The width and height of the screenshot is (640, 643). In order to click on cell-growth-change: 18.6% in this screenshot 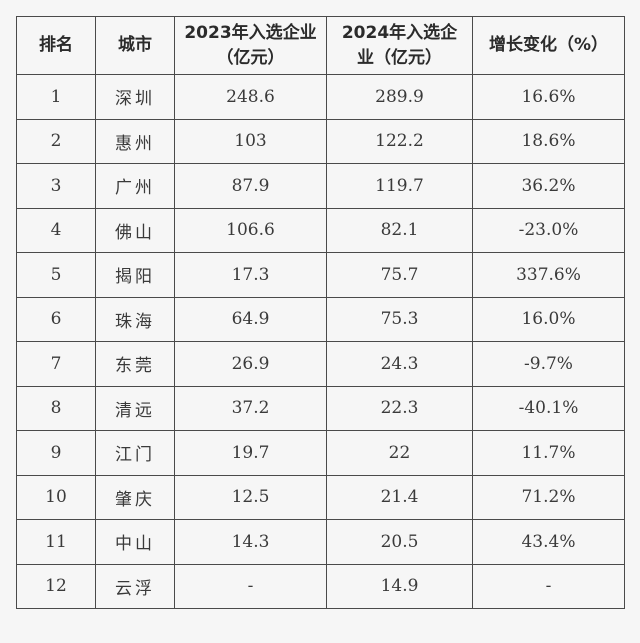, I will do `click(548, 141)`.